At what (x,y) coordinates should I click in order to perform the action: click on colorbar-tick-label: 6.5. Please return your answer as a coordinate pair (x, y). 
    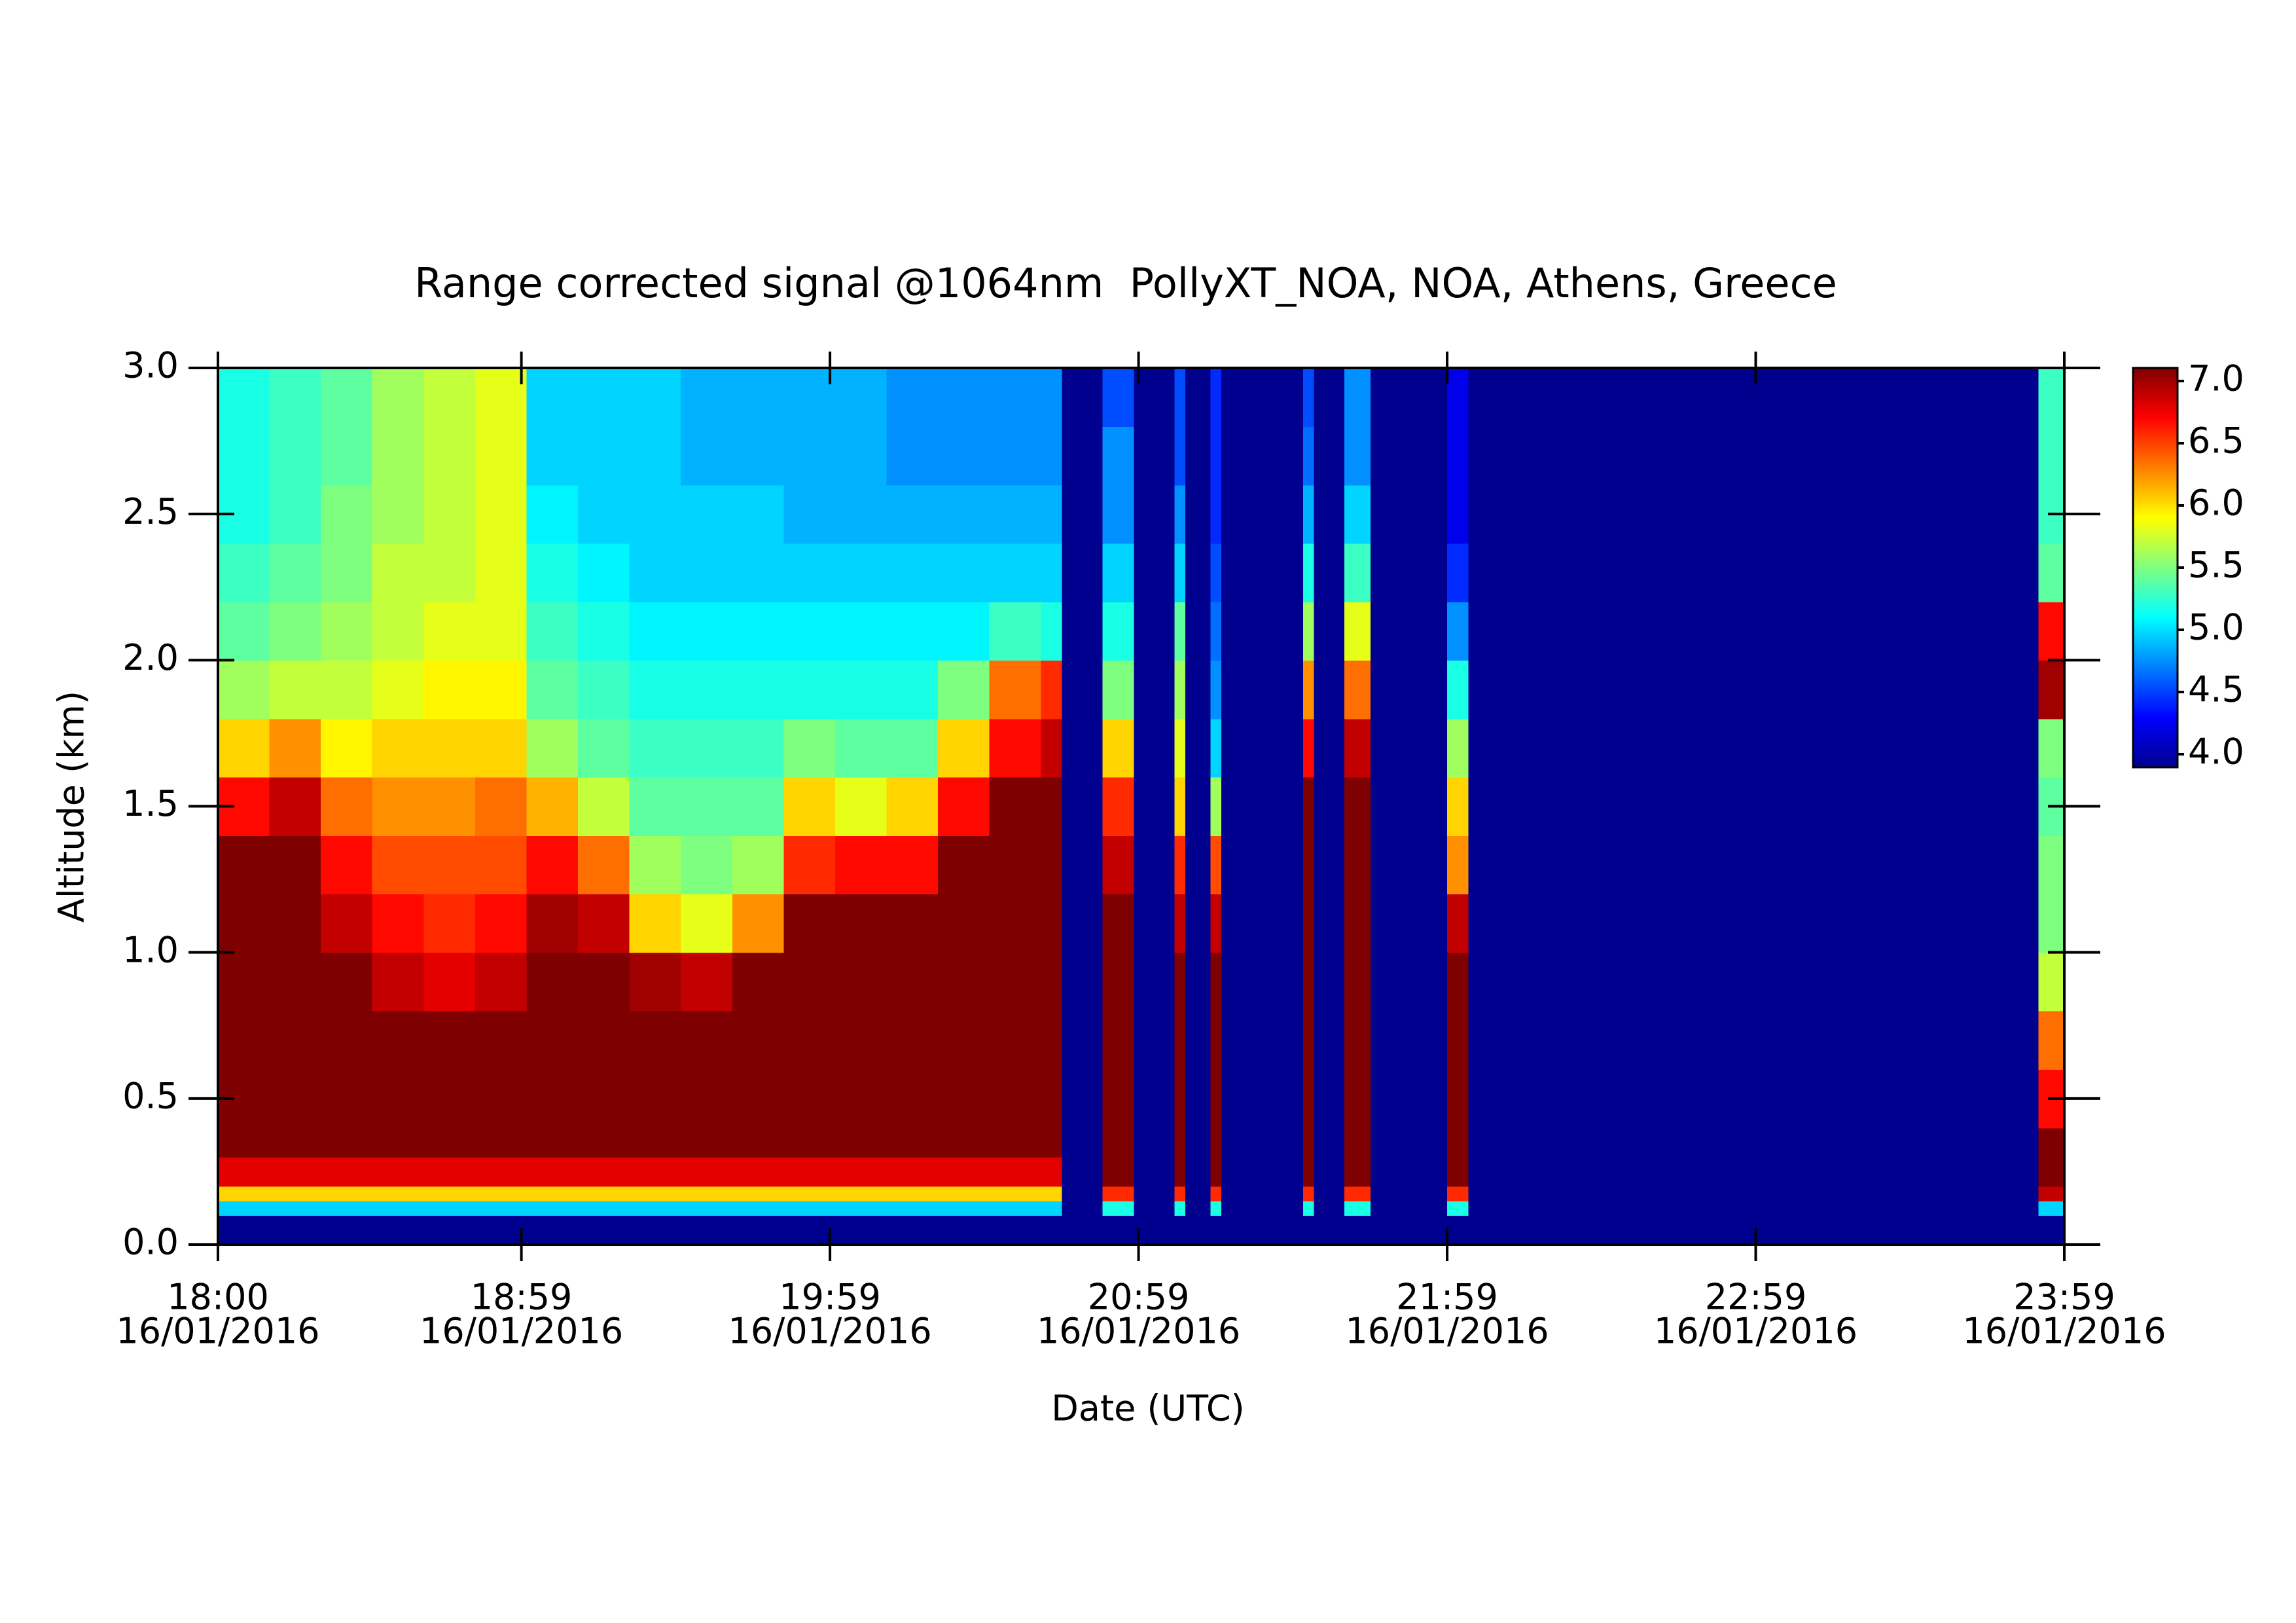
    Looking at the image, I should click on (2216, 441).